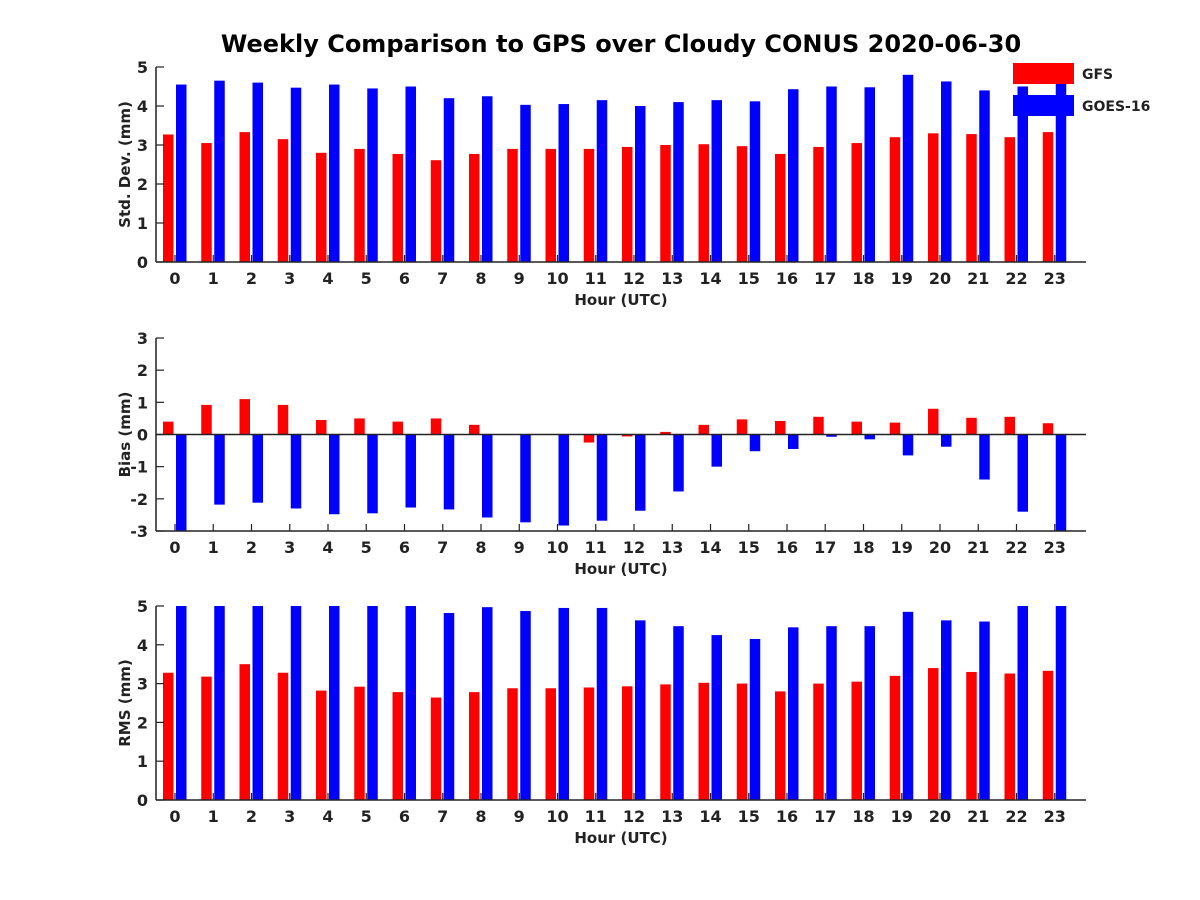 This screenshot has height=900, width=1200. I want to click on y-tick-label: -1, so click(139, 467).